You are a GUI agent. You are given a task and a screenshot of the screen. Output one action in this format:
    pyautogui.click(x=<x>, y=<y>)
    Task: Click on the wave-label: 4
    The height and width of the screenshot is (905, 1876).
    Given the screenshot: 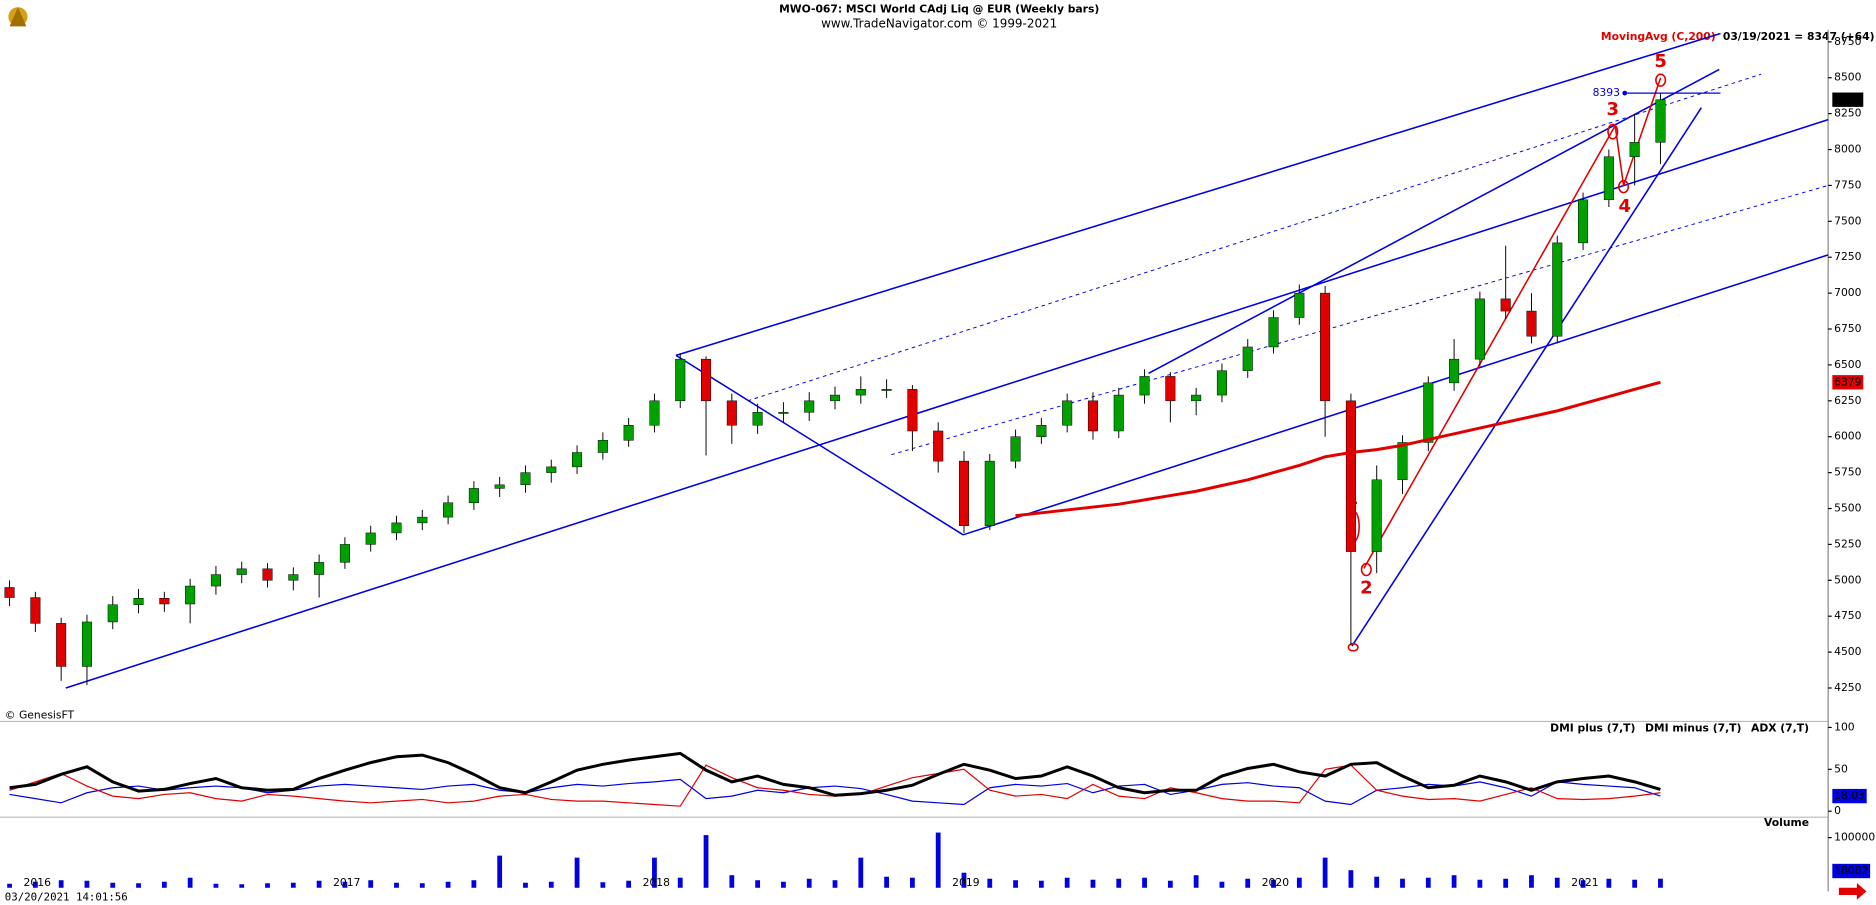 What is the action you would take?
    pyautogui.click(x=1625, y=206)
    